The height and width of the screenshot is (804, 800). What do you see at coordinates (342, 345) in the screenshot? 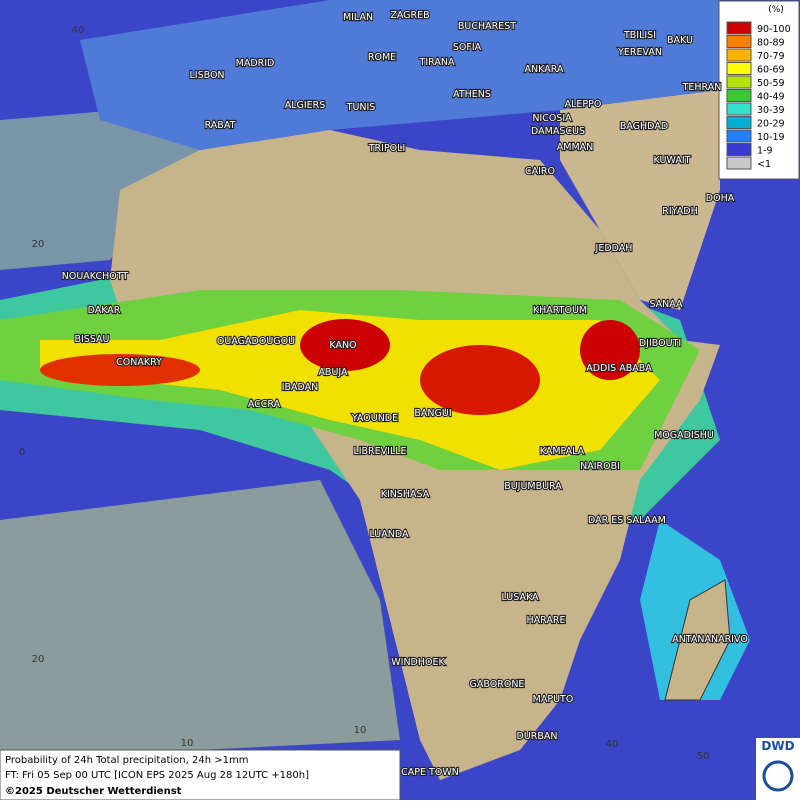
I see `city-label: KANO` at bounding box center [342, 345].